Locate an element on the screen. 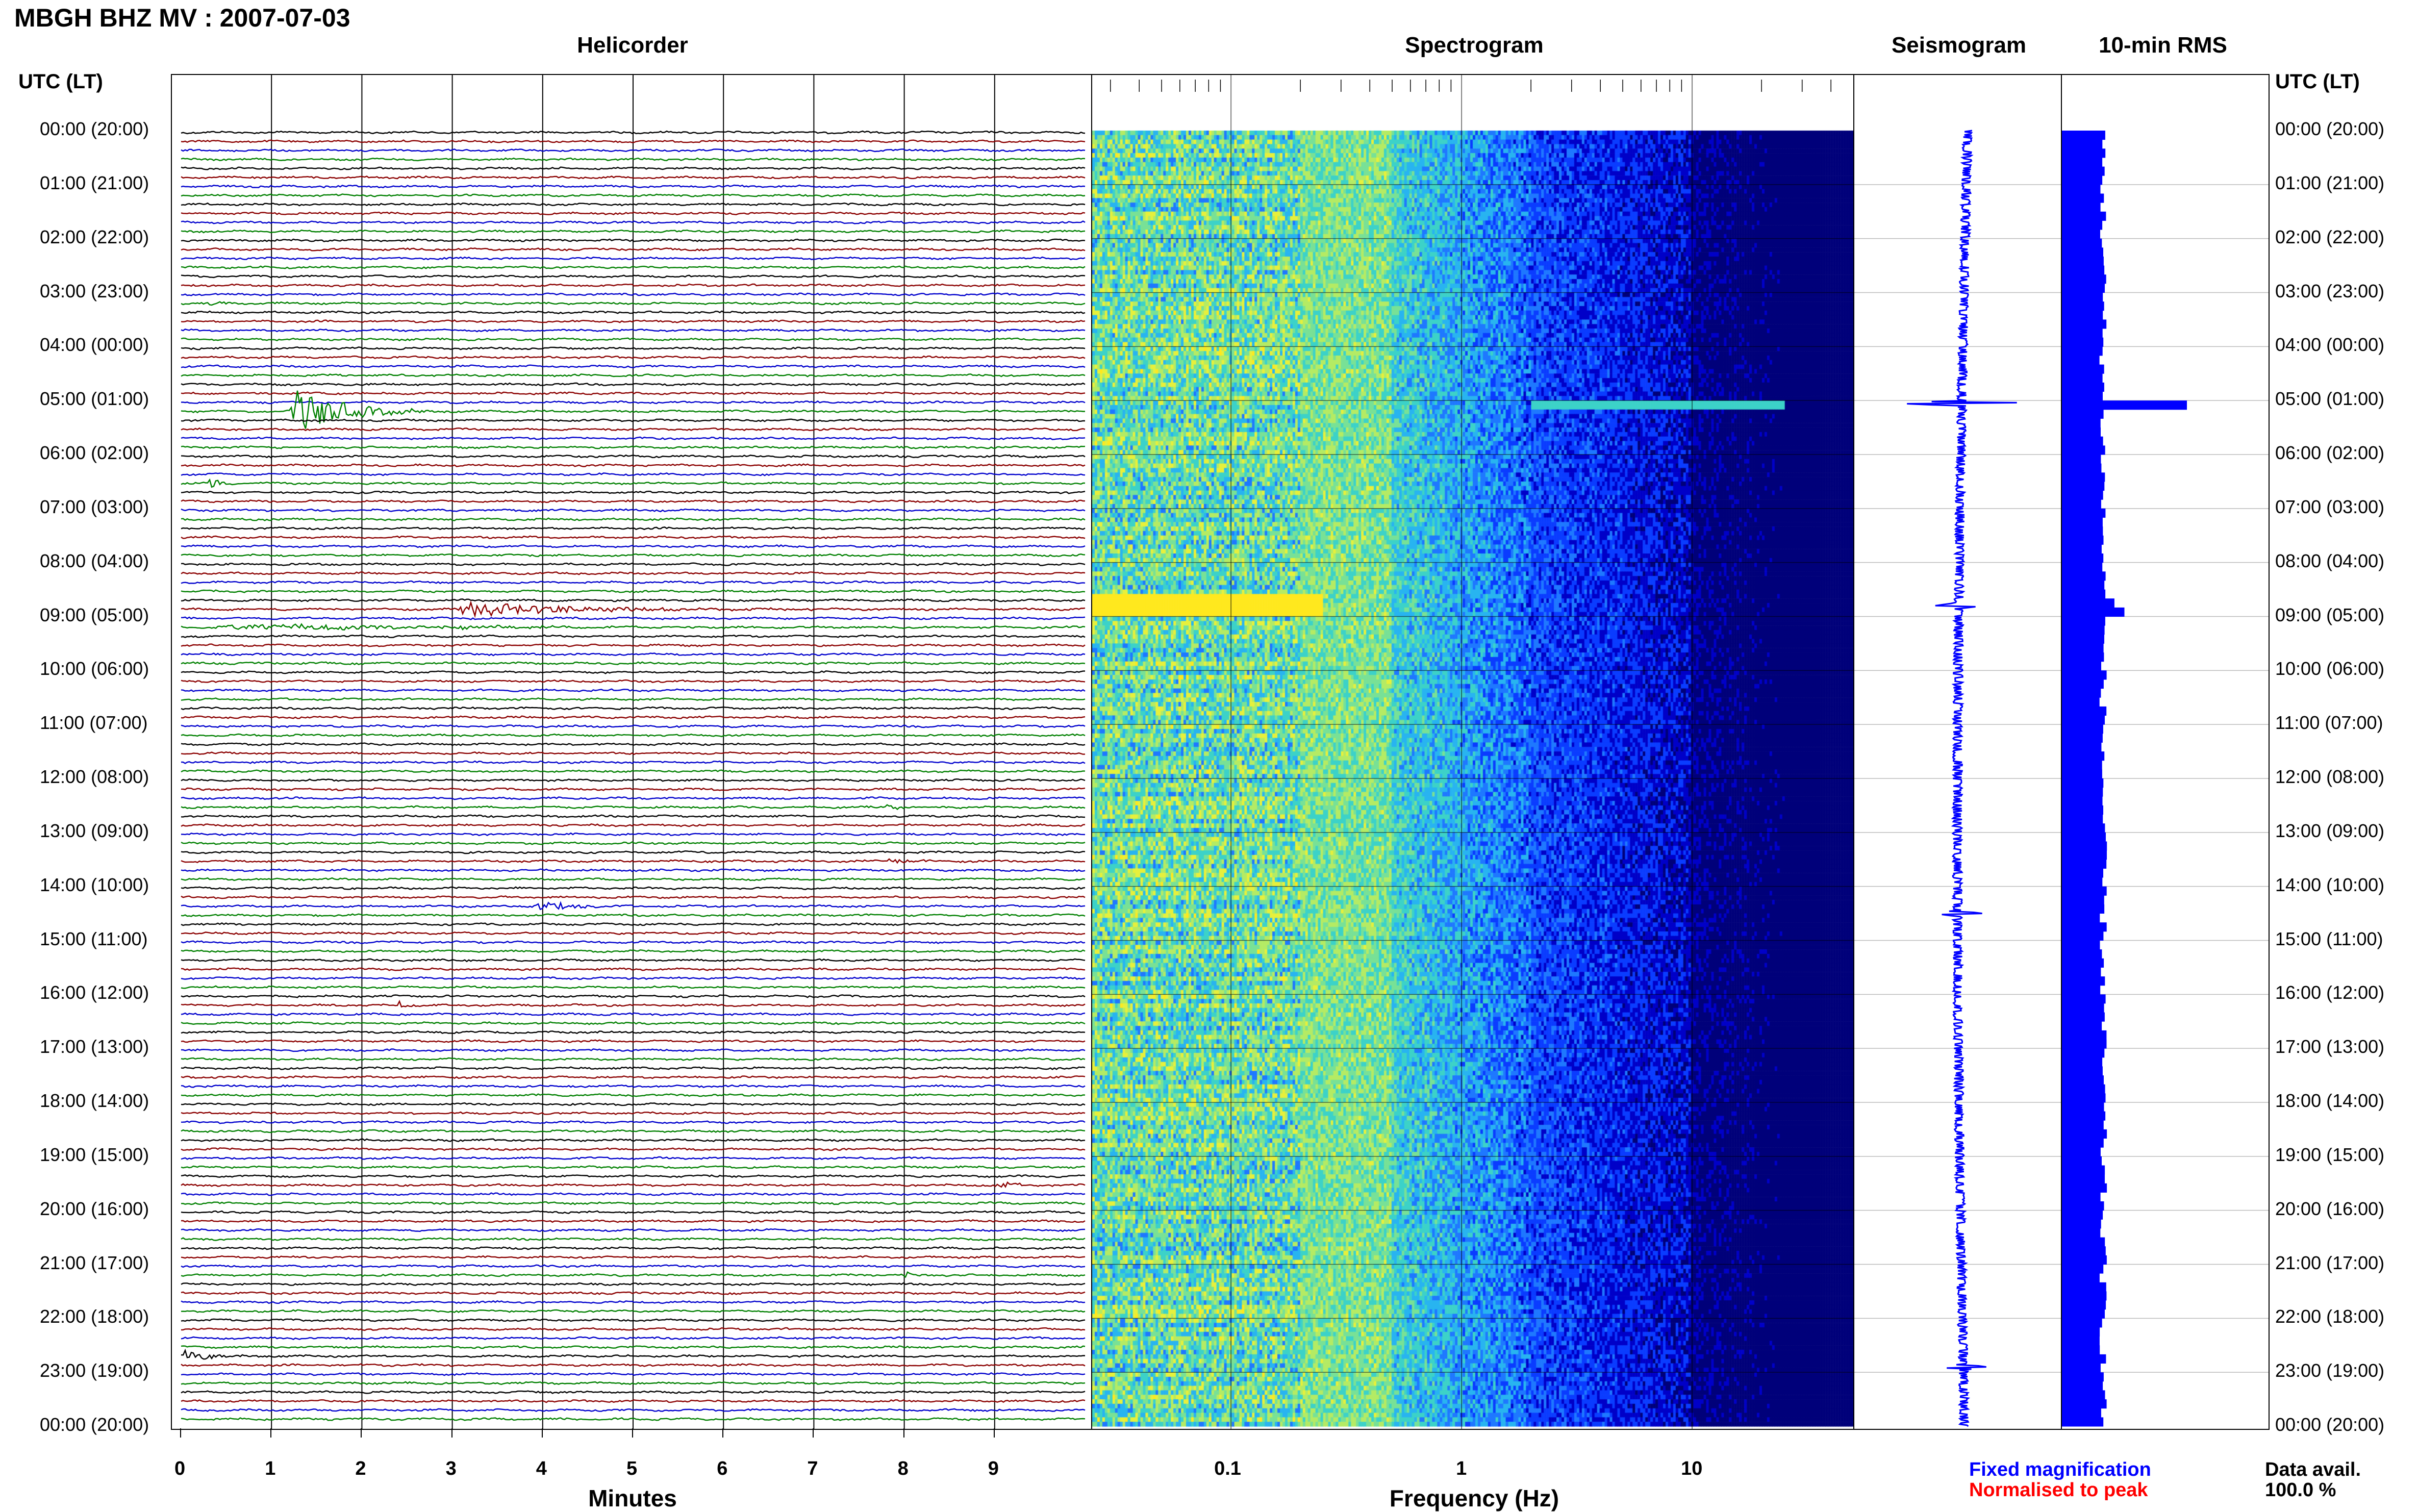  time-label-right: 04:00 (00:00) is located at coordinates (2330, 345).